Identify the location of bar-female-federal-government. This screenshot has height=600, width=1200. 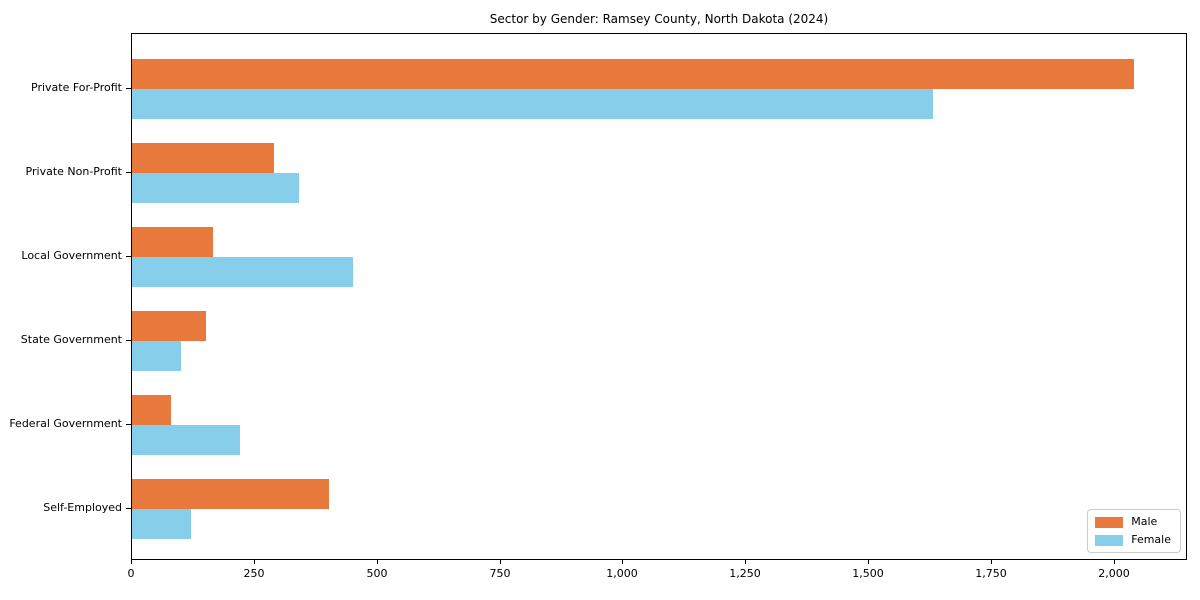
(186, 440).